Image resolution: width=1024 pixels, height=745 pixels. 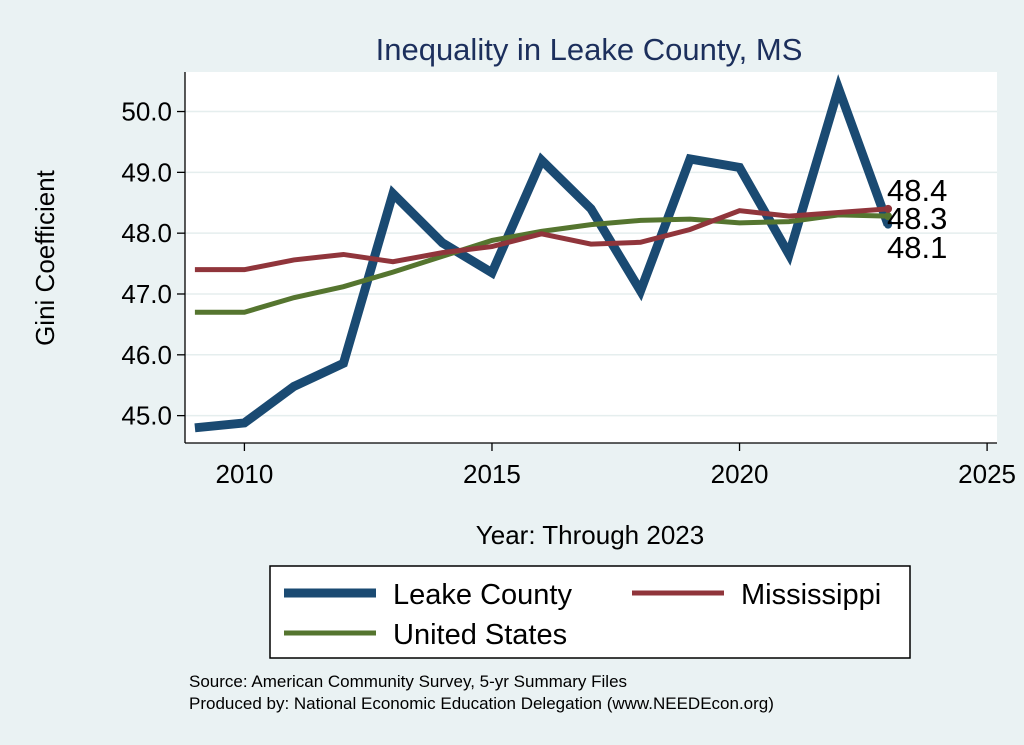 I want to click on chart-title: Inequality in Leake County, MS, so click(x=589, y=49).